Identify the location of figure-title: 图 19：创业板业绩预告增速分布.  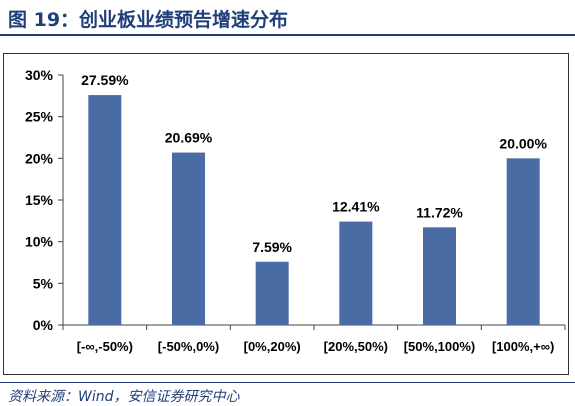
(148, 20).